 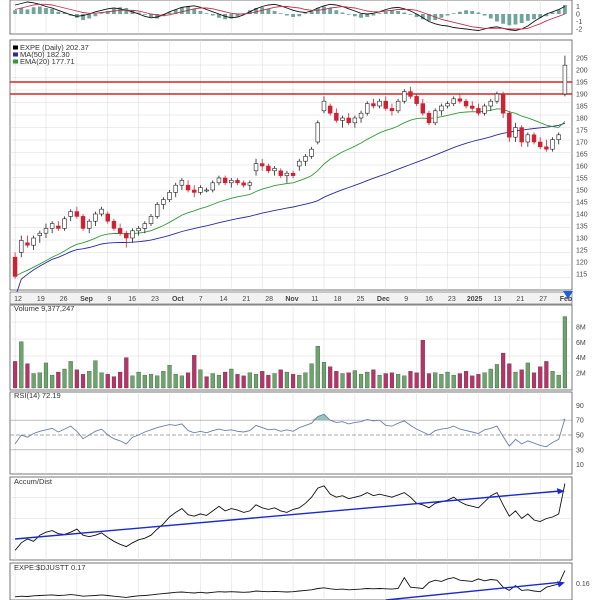 I want to click on trendline-arrow-icon, so click(x=560, y=491).